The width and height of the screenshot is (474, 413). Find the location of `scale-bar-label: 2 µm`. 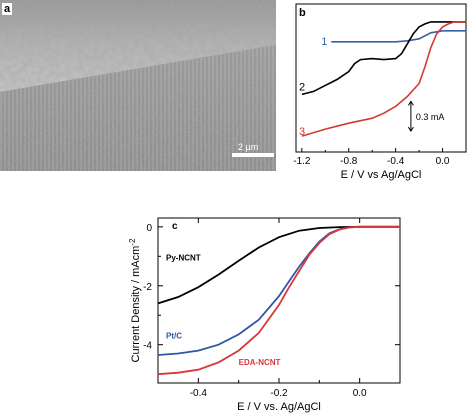

scale-bar-label: 2 µm is located at coordinates (248, 147).